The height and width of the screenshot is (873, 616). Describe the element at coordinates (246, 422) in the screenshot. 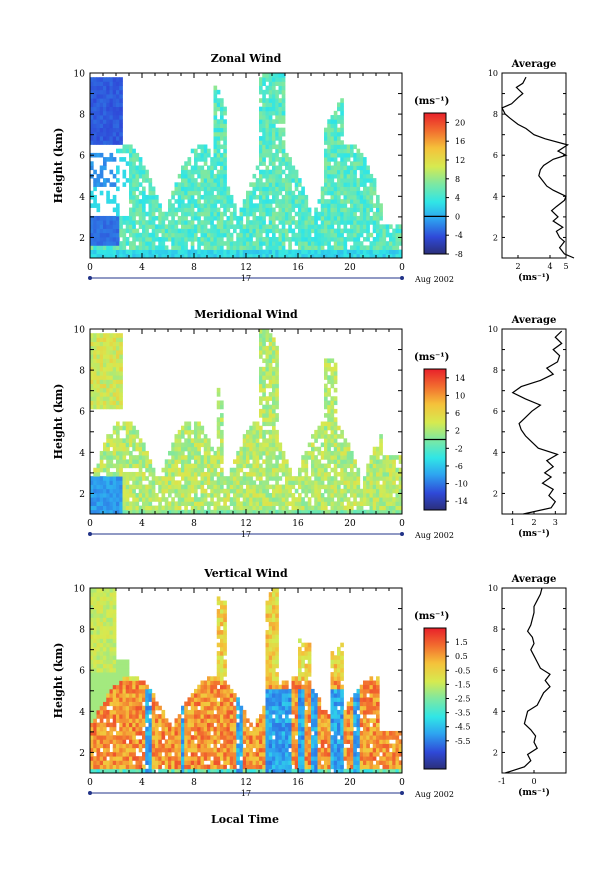

I see `heatmap-field` at that location.